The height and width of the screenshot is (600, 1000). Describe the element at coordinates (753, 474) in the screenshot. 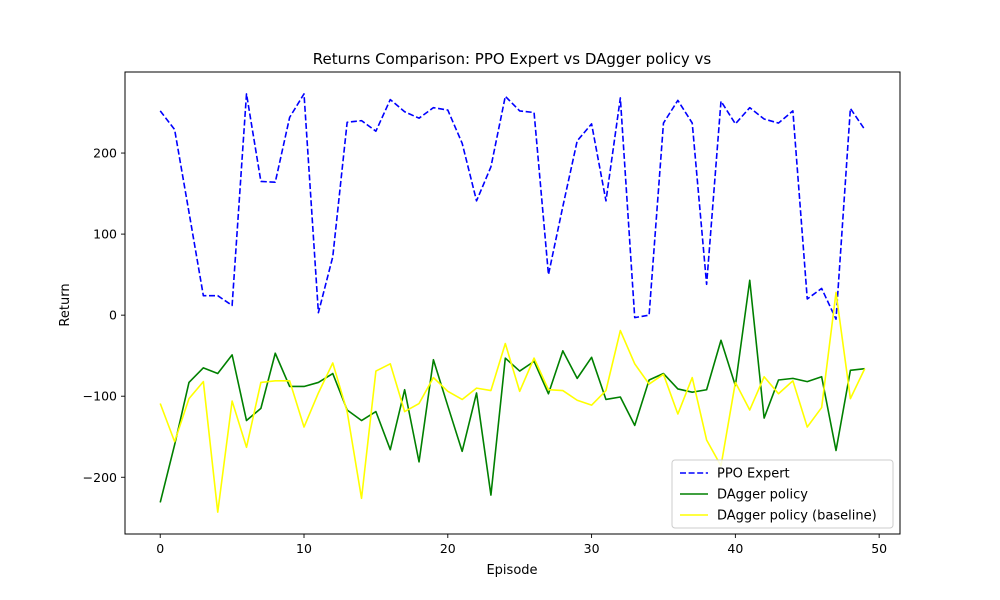

I see `legend-label: PPO Expert` at that location.